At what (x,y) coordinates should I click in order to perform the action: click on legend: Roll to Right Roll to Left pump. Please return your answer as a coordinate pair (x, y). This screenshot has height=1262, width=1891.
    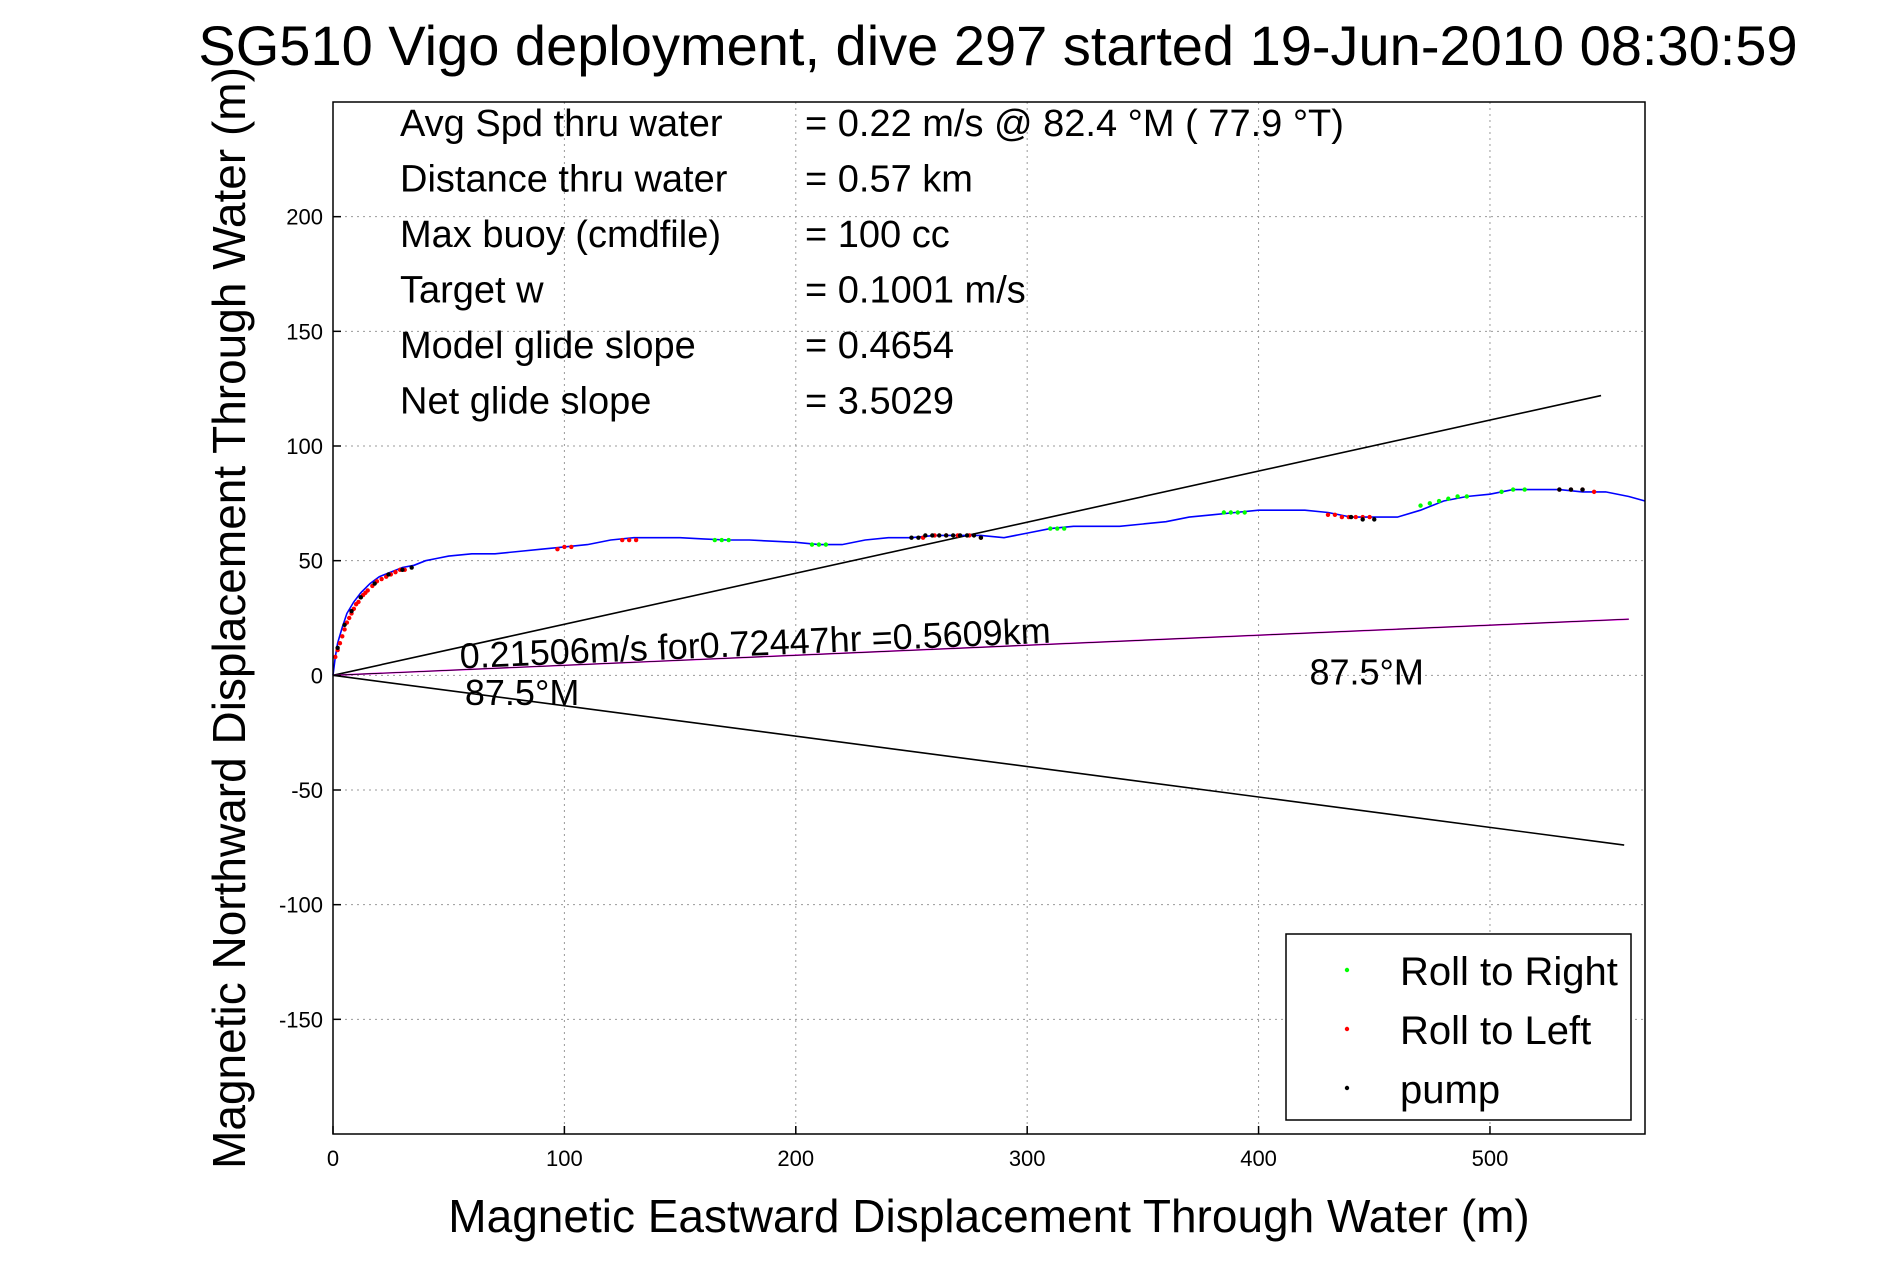
    Looking at the image, I should click on (1458, 1027).